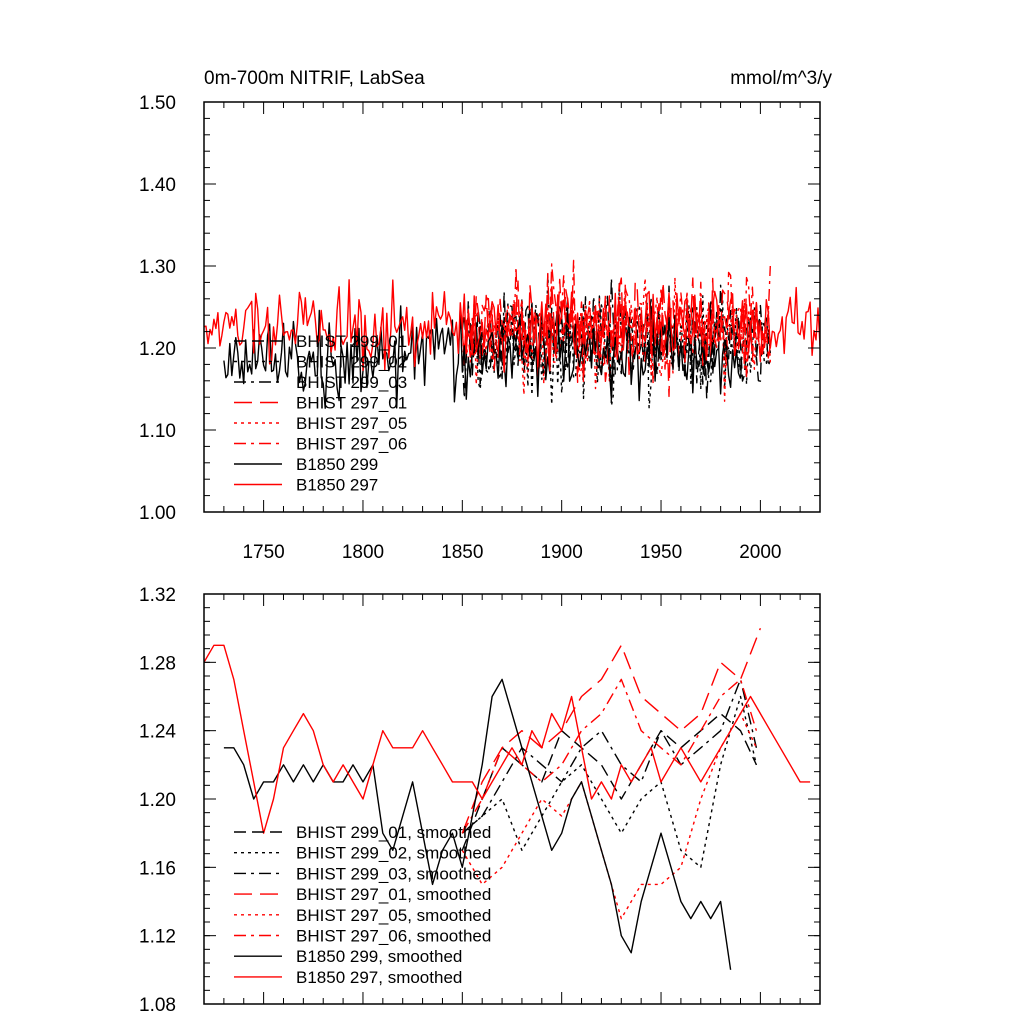  Describe the element at coordinates (351, 403) in the screenshot. I see `legend-label: BHIST 297_01` at that location.